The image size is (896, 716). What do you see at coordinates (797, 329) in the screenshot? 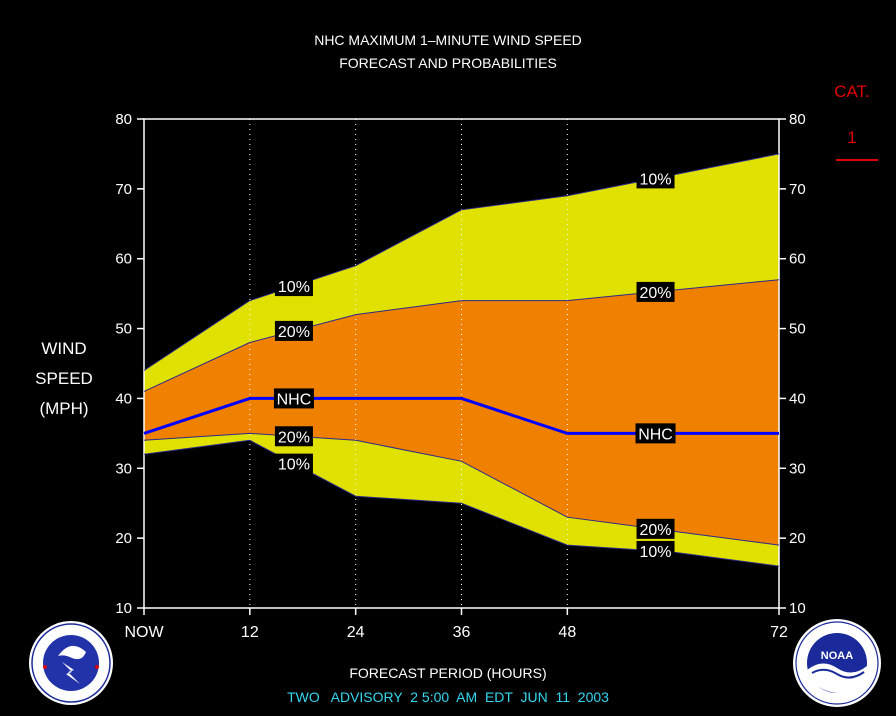
I see `y-tick-label-right: 50` at bounding box center [797, 329].